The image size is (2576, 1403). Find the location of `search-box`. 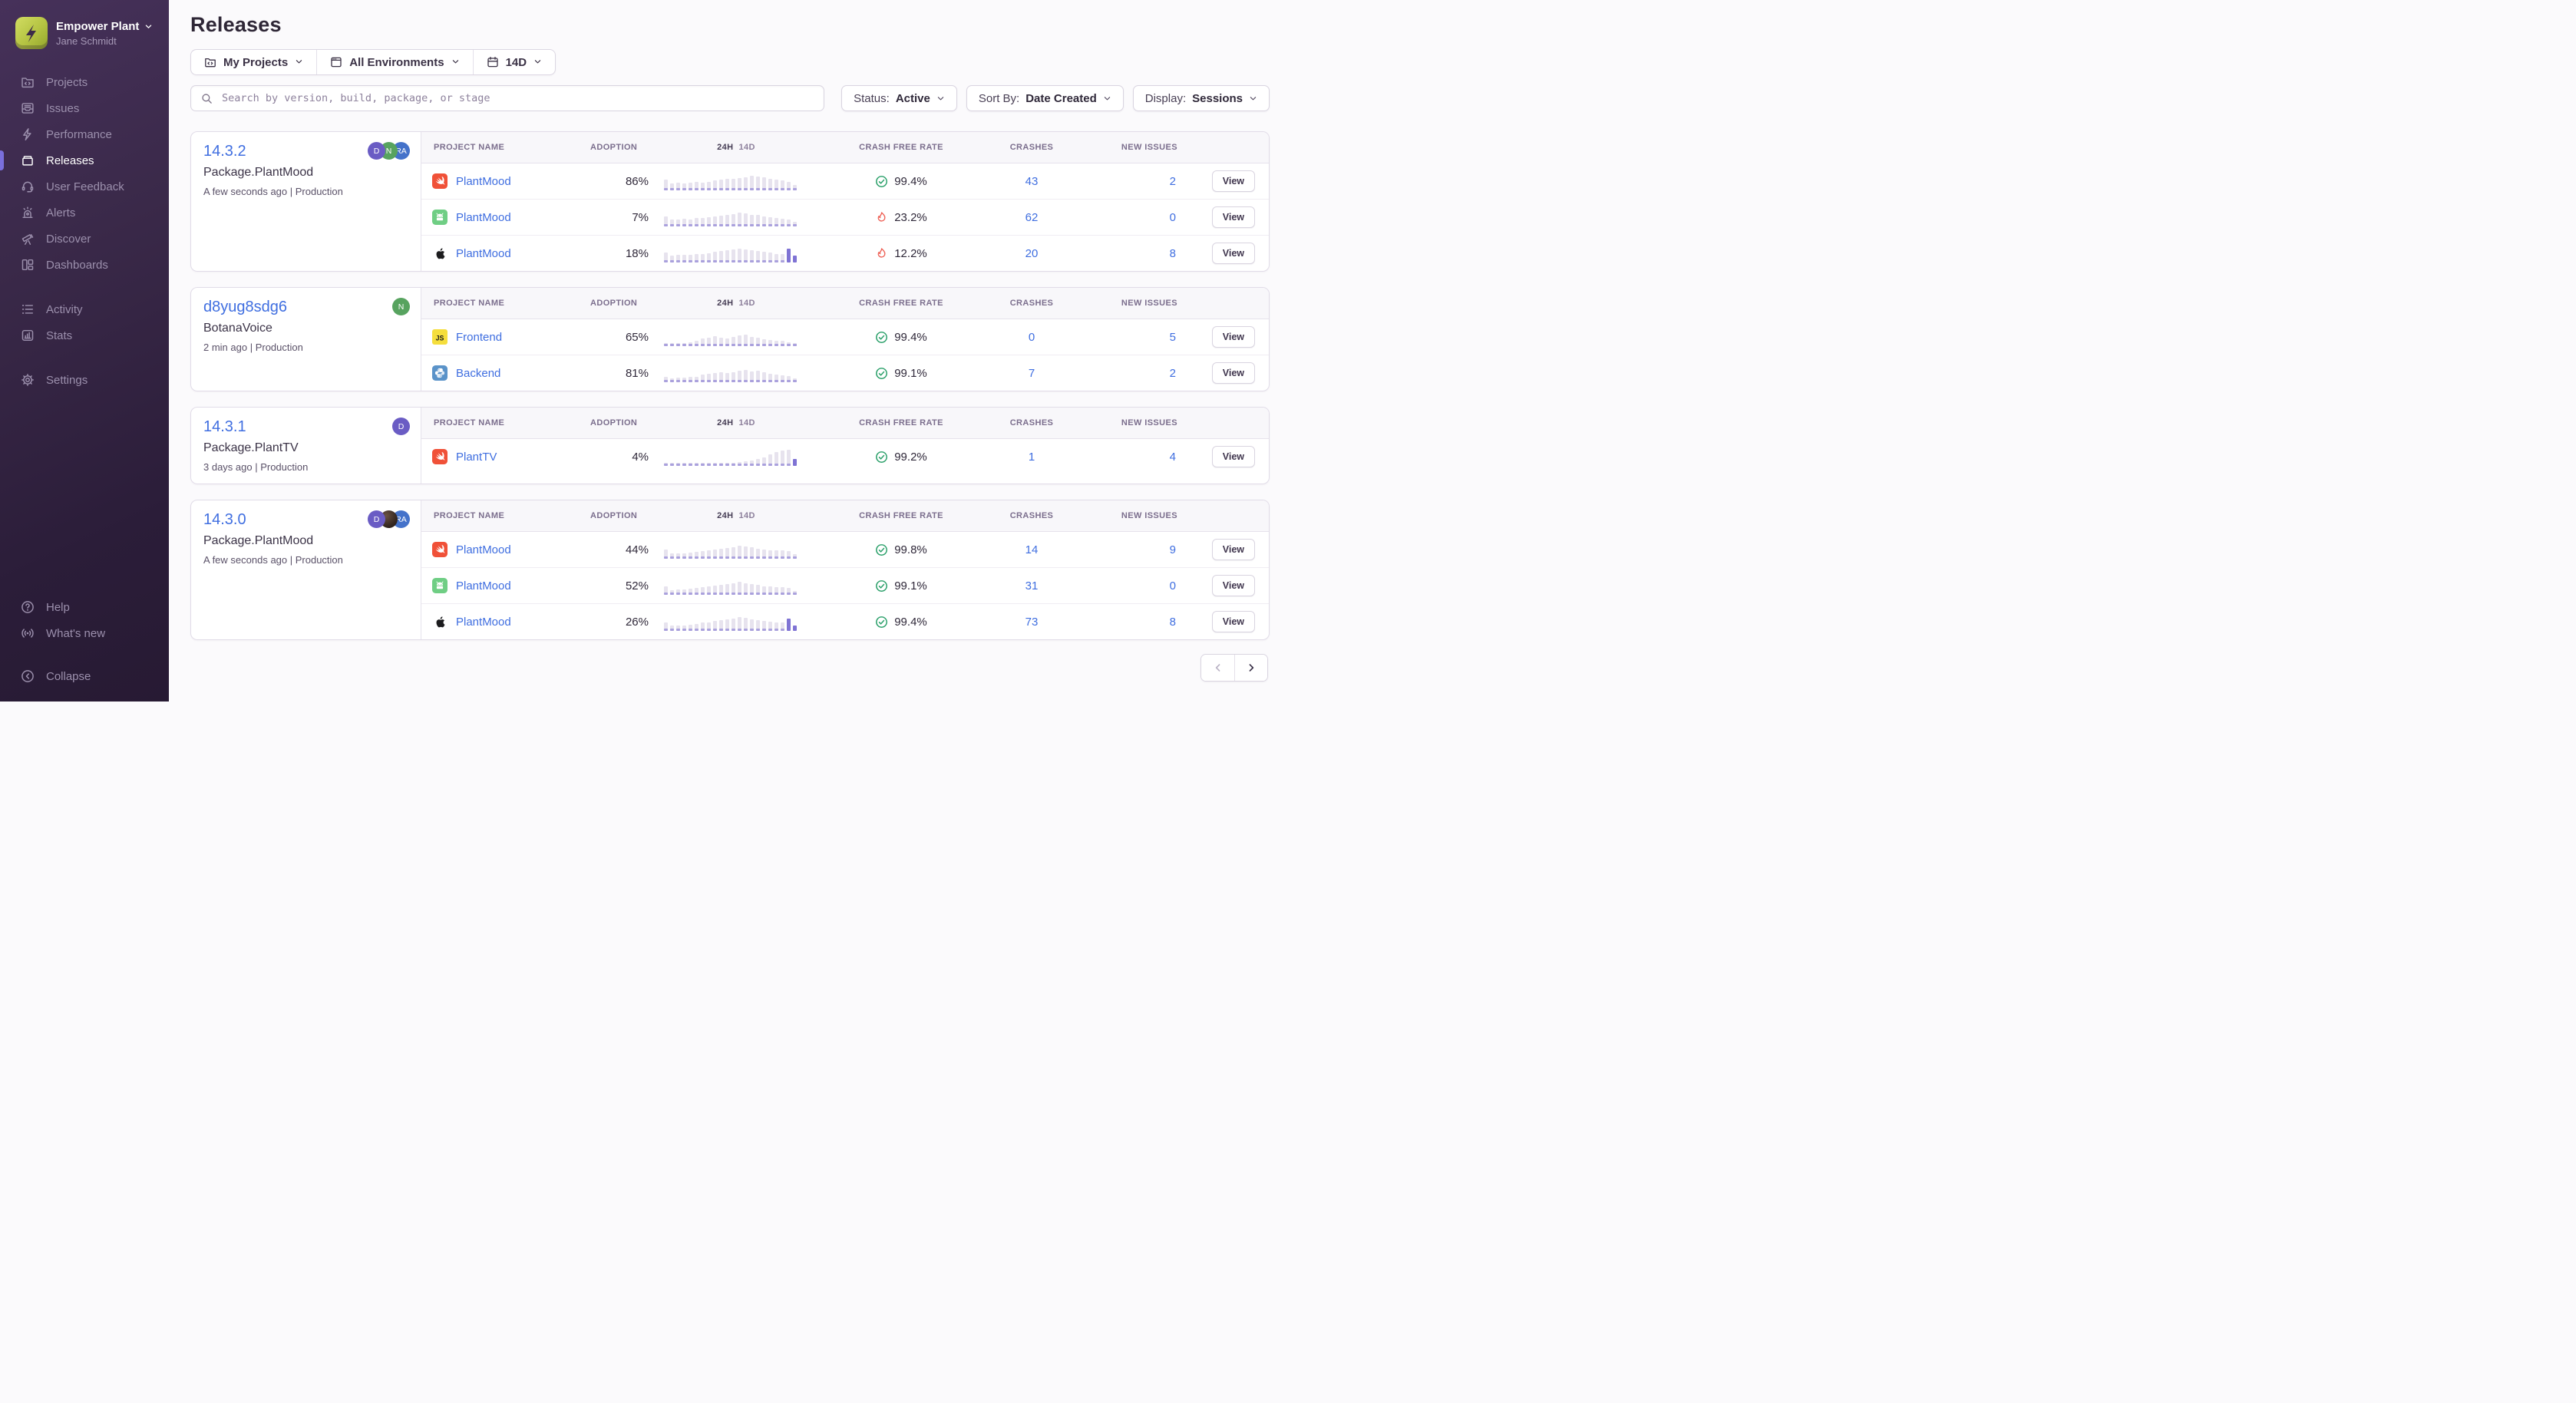

search-box is located at coordinates (507, 98).